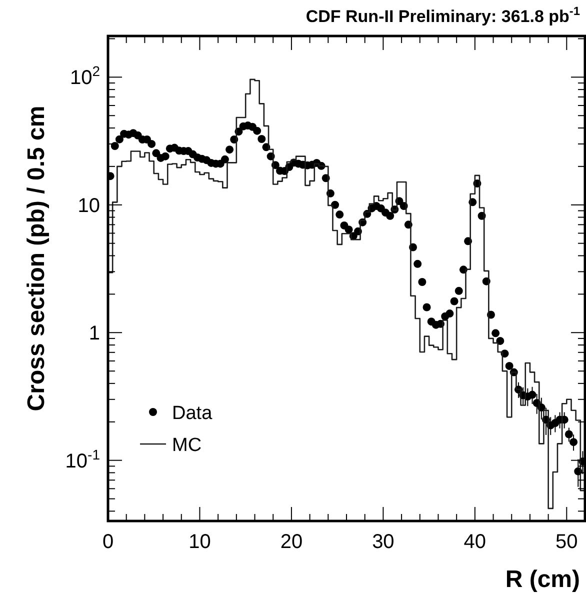  What do you see at coordinates (89, 205) in the screenshot?
I see `y-tick-label: 10` at bounding box center [89, 205].